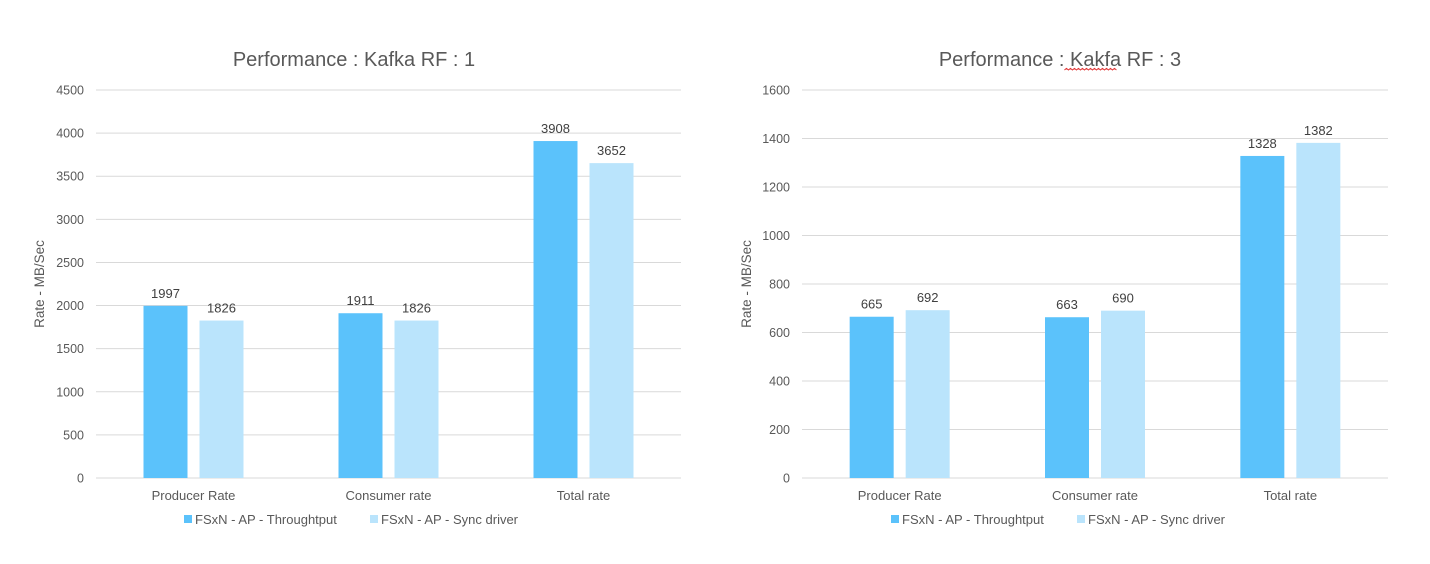 The height and width of the screenshot is (564, 1430). Describe the element at coordinates (1262, 143) in the screenshot. I see `data-label: 1328` at that location.